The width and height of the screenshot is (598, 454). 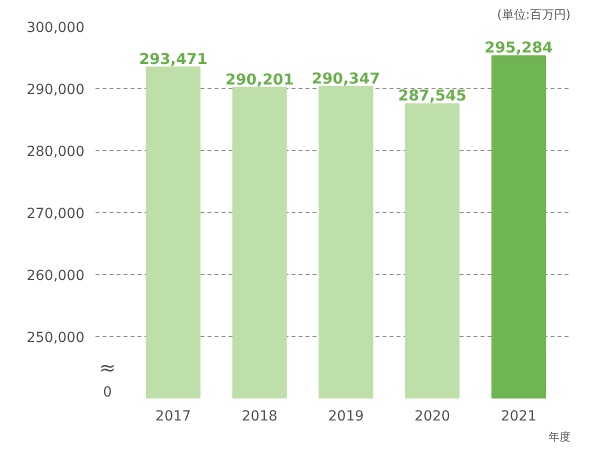 What do you see at coordinates (346, 78) in the screenshot?
I see `data-label: 290,347` at bounding box center [346, 78].